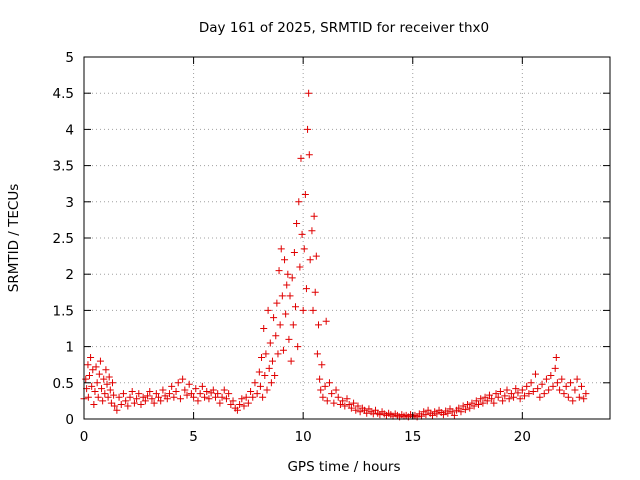 Image resolution: width=640 pixels, height=480 pixels. What do you see at coordinates (303, 437) in the screenshot?
I see `x-tick-label: 10` at bounding box center [303, 437].